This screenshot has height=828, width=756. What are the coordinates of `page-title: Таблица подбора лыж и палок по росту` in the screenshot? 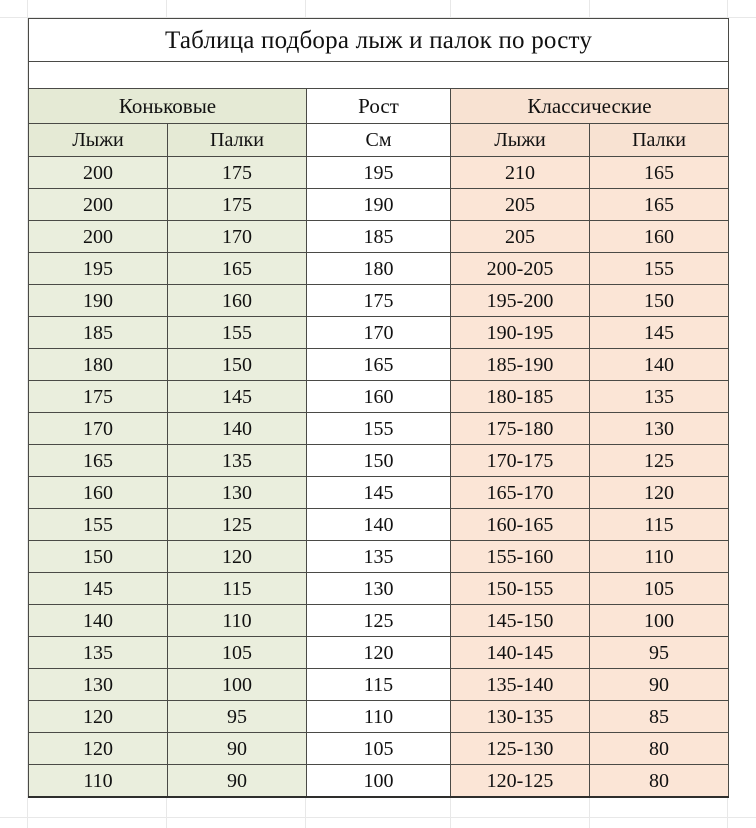 It's located at (378, 40).